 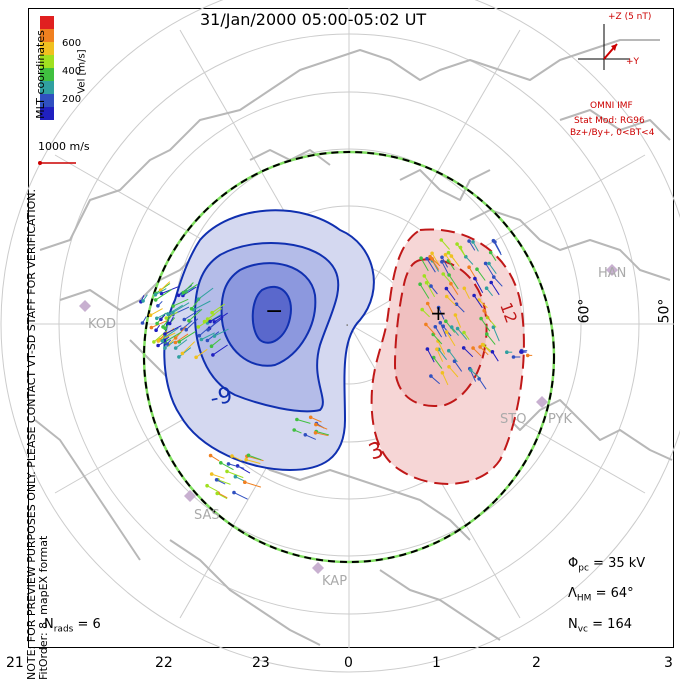 What do you see at coordinates (102, 324) in the screenshot?
I see `station-label-kod: KOD` at bounding box center [102, 324].